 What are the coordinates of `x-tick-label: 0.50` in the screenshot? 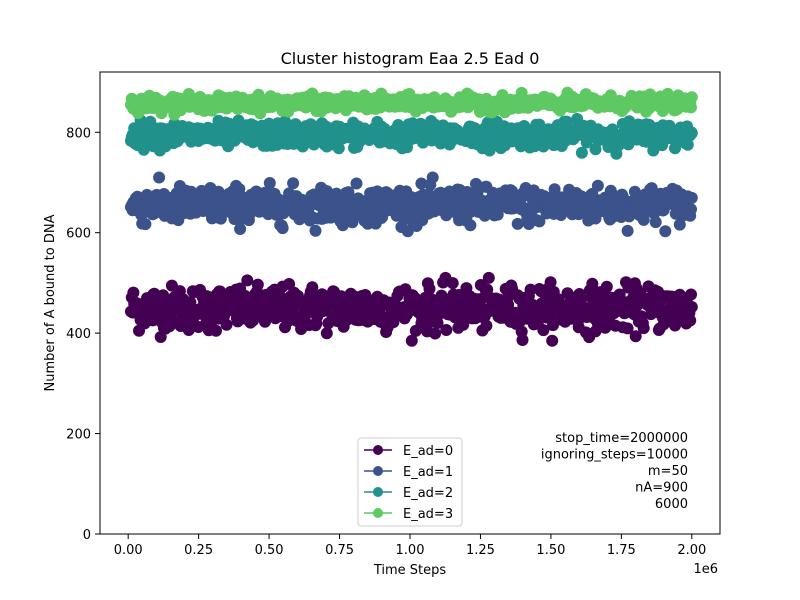 It's located at (269, 550).